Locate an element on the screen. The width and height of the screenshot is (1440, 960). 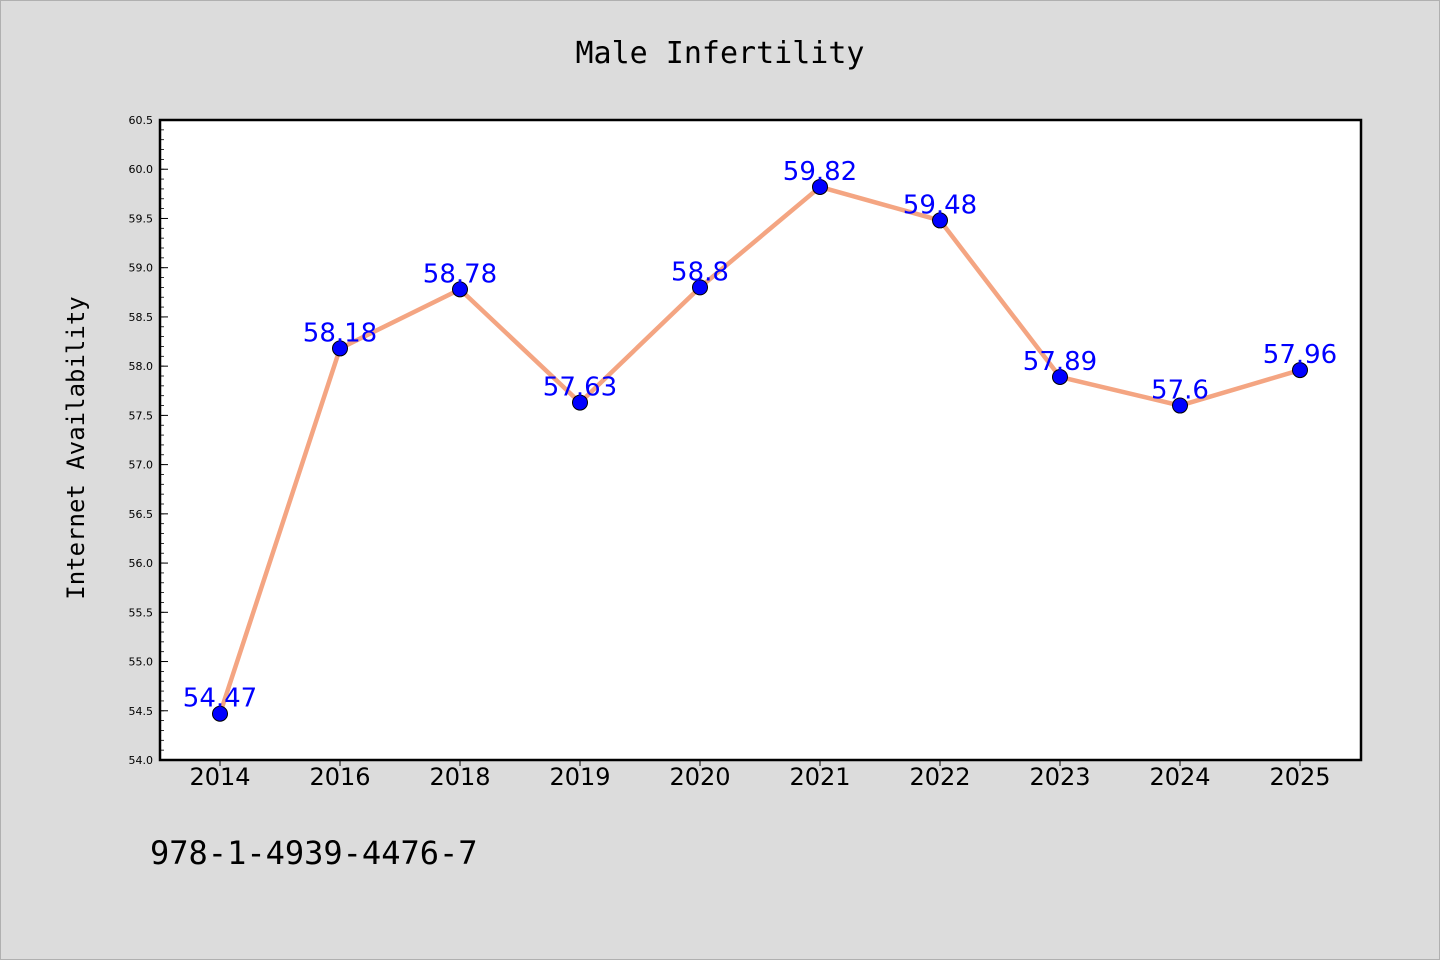
x-tick-label: 2022 is located at coordinates (939, 777).